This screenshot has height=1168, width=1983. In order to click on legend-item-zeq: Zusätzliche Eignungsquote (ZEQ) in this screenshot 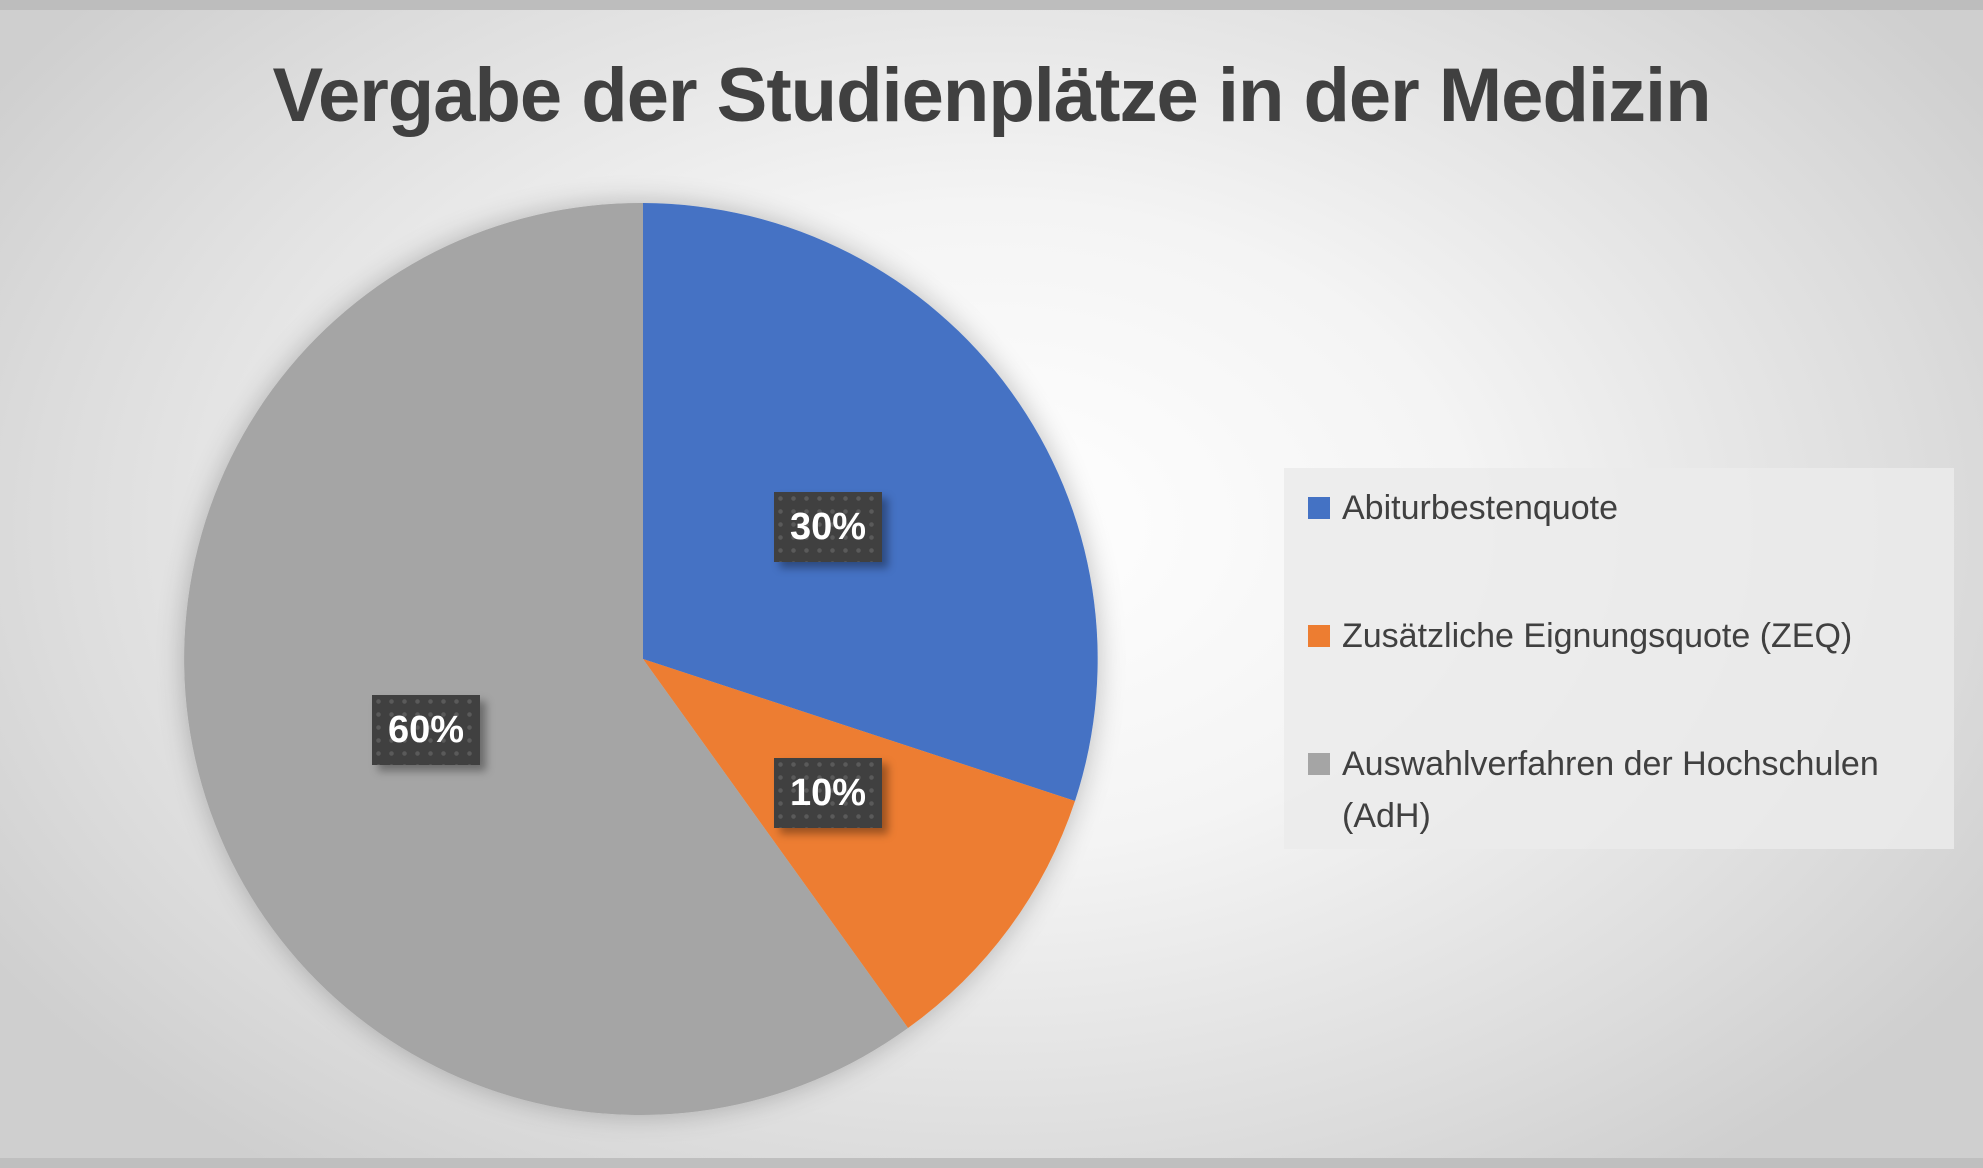, I will do `click(1580, 636)`.